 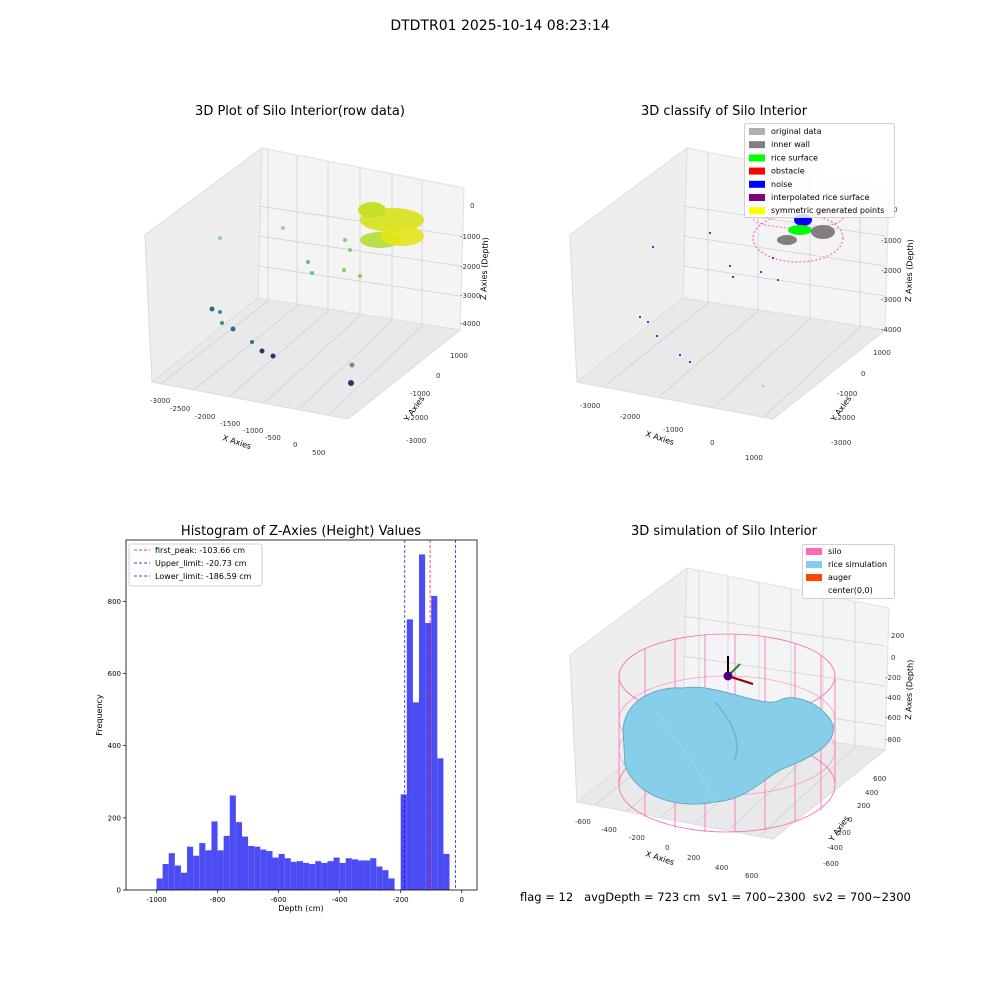 I want to click on x-tick: -3000, so click(x=590, y=406).